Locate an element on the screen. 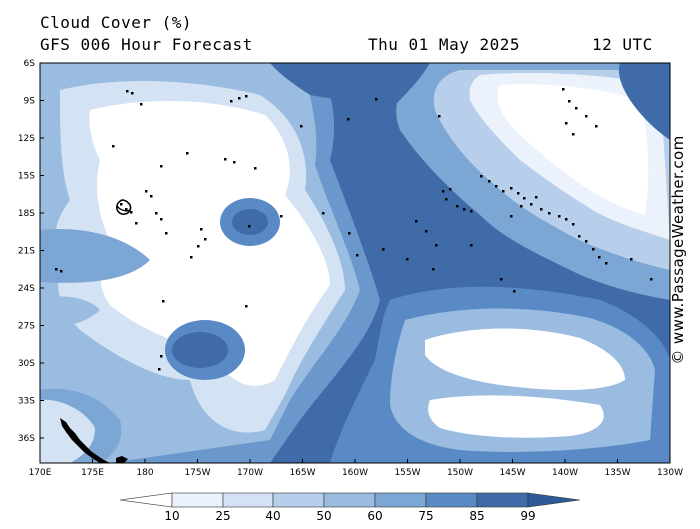  lat-label: 21S is located at coordinates (26, 252).